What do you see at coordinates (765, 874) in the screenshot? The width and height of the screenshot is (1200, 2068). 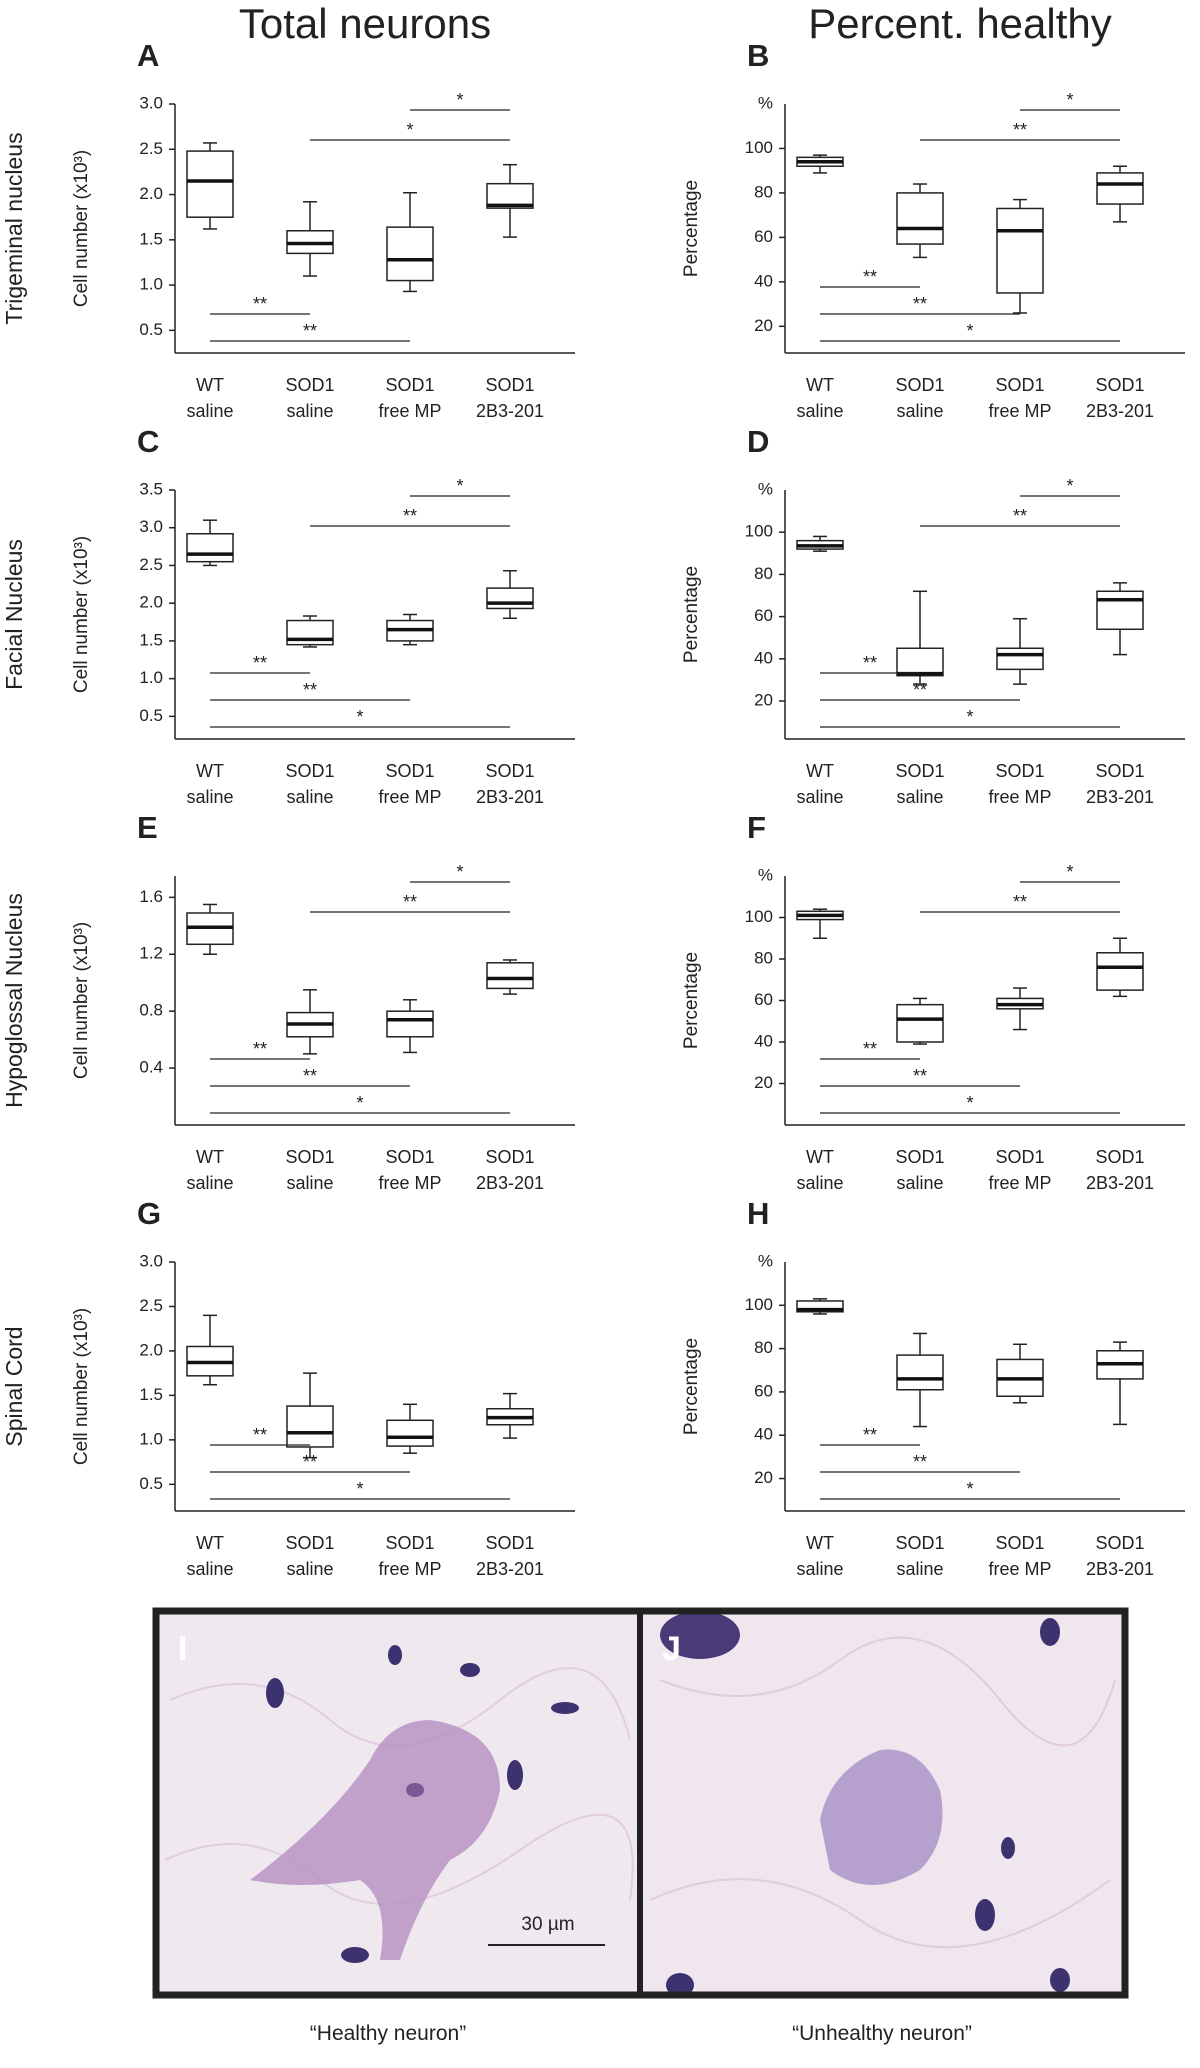 I see `y-unit: %` at bounding box center [765, 874].